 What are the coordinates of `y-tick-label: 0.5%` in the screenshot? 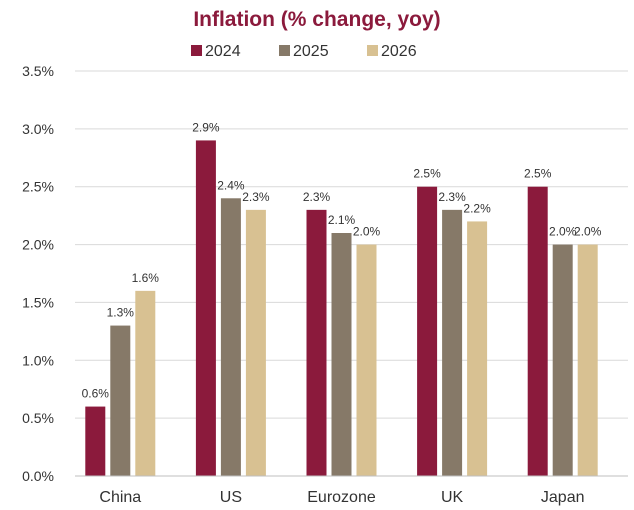 It's located at (38, 418).